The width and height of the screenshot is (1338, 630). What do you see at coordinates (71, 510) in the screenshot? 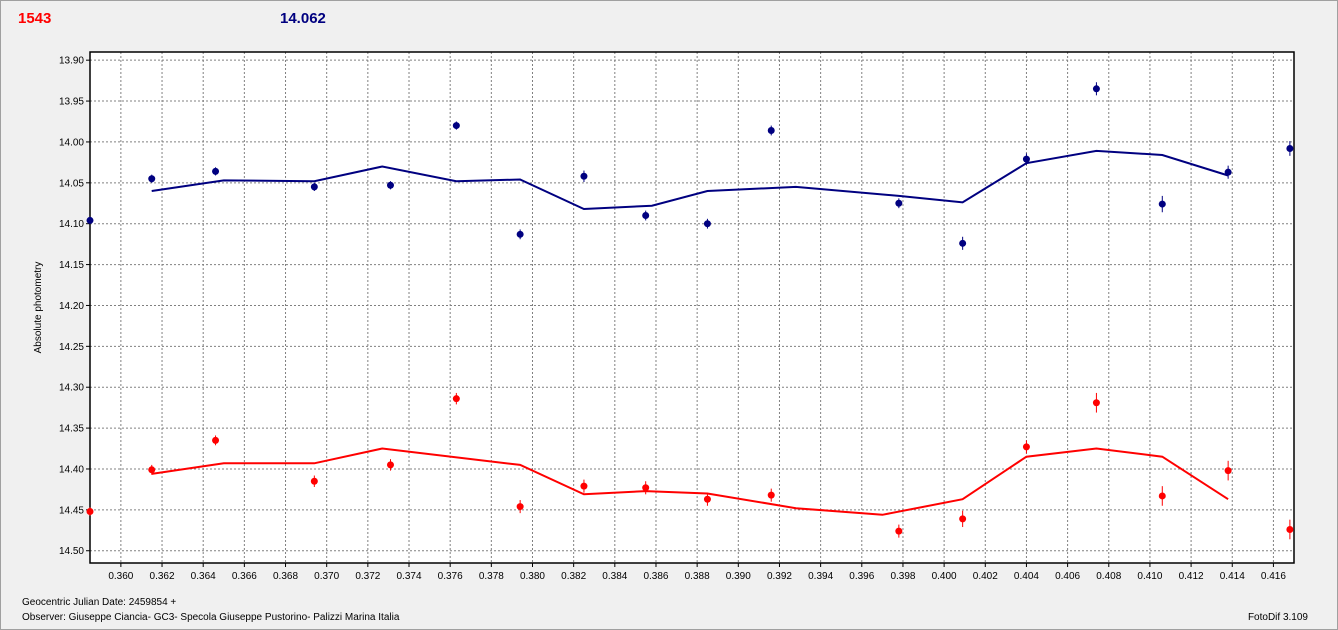
I see `y-tick-label: 14.45` at bounding box center [71, 510].